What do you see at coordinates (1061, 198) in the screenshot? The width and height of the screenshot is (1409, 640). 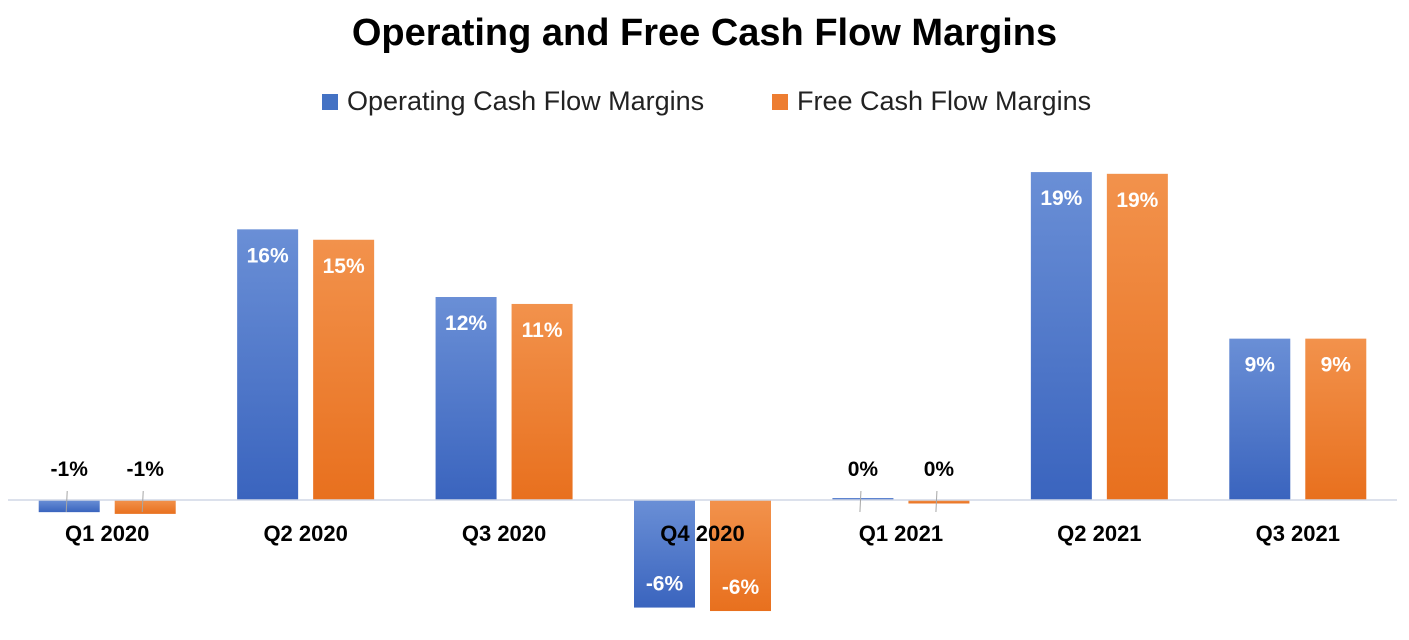 I see `data-label-operating-q2-2021: 19%` at bounding box center [1061, 198].